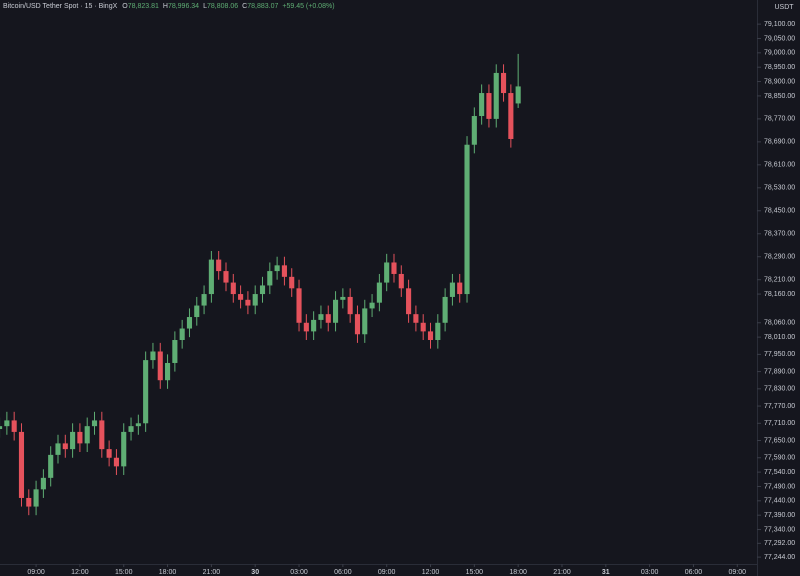 The width and height of the screenshot is (800, 576). I want to click on x-tick-label: 21:00, so click(212, 572).